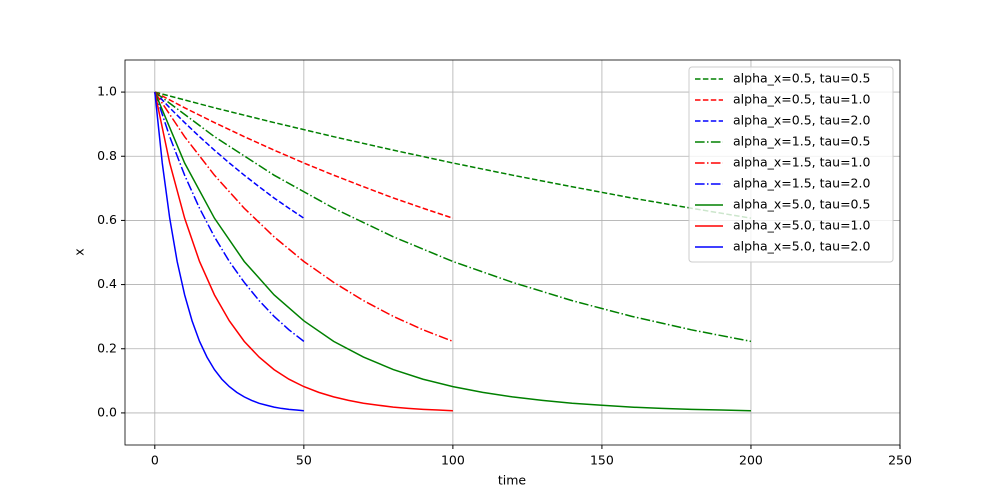  Describe the element at coordinates (801, 141) in the screenshot. I see `legend-label: alpha_x=1.5, tau=0.5` at that location.